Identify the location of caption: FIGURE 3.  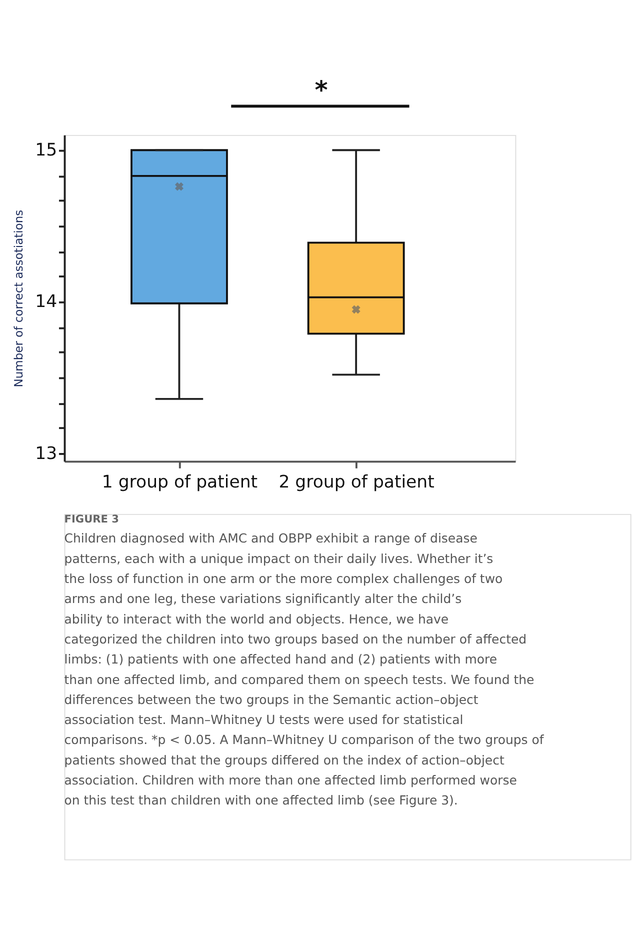
(91, 520).